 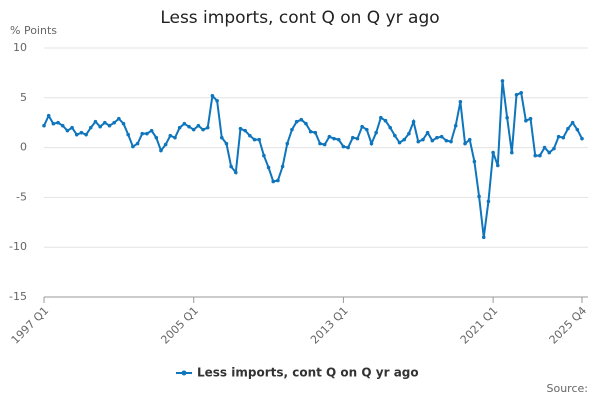 What do you see at coordinates (179, 325) in the screenshot?
I see `x-tick-label: 2005 Q1` at bounding box center [179, 325].